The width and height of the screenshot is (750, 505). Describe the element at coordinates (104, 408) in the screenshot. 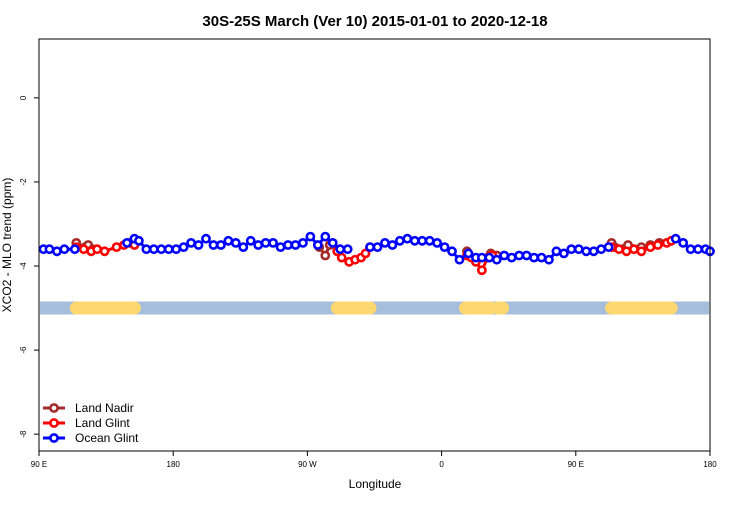

I see `legend-label: Land Nadir` at that location.